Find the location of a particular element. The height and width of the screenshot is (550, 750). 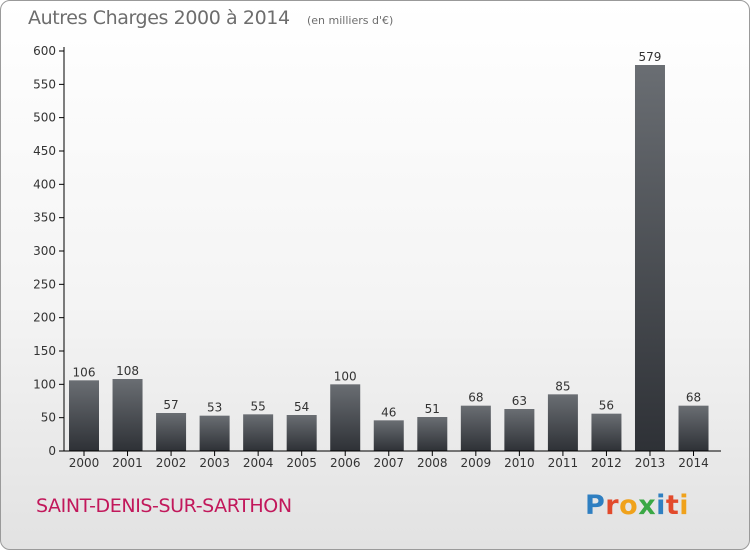

bar-value-label: 63 is located at coordinates (519, 401).